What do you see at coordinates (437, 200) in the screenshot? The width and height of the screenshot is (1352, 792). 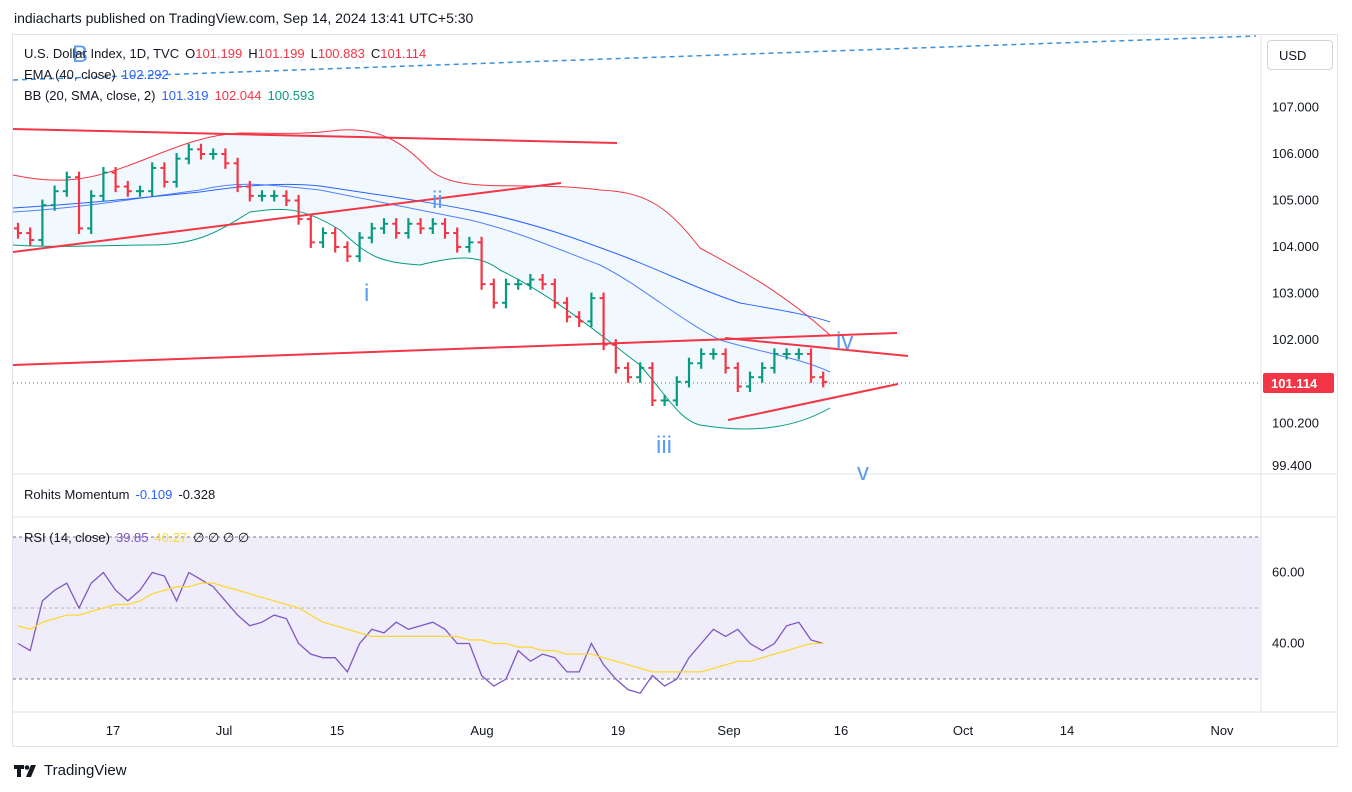 I see `wave-label-ii: ii` at bounding box center [437, 200].